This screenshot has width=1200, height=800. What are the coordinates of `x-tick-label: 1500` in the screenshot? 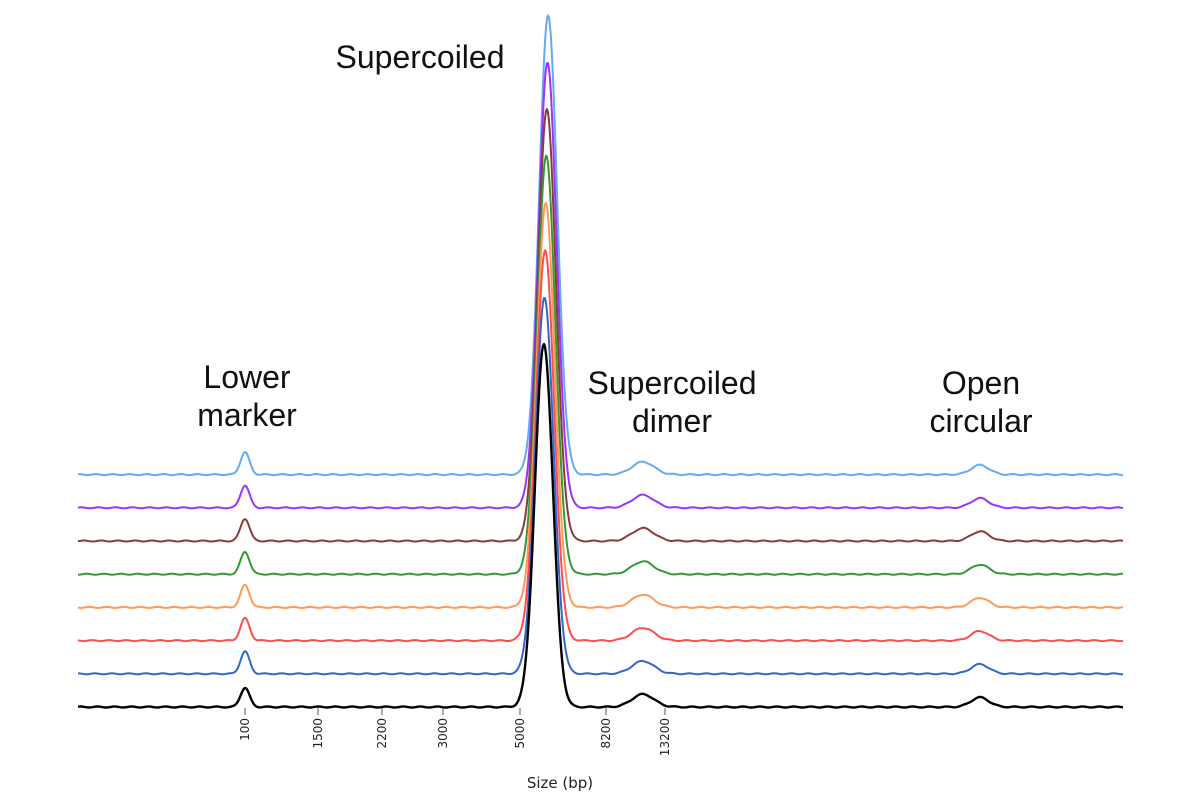 It's located at (318, 733).